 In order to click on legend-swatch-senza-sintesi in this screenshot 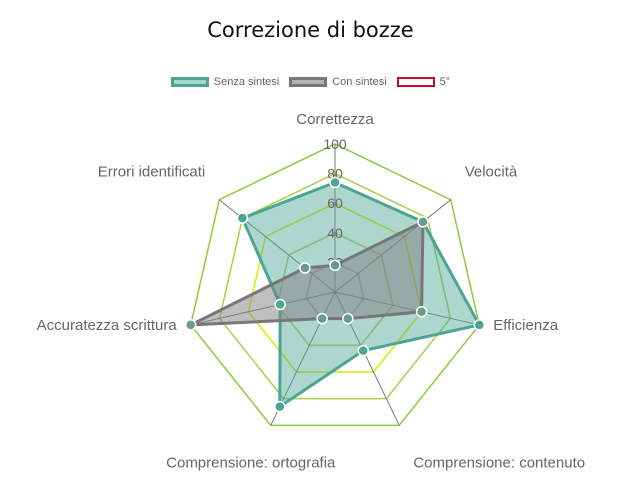, I will do `click(189, 82)`.